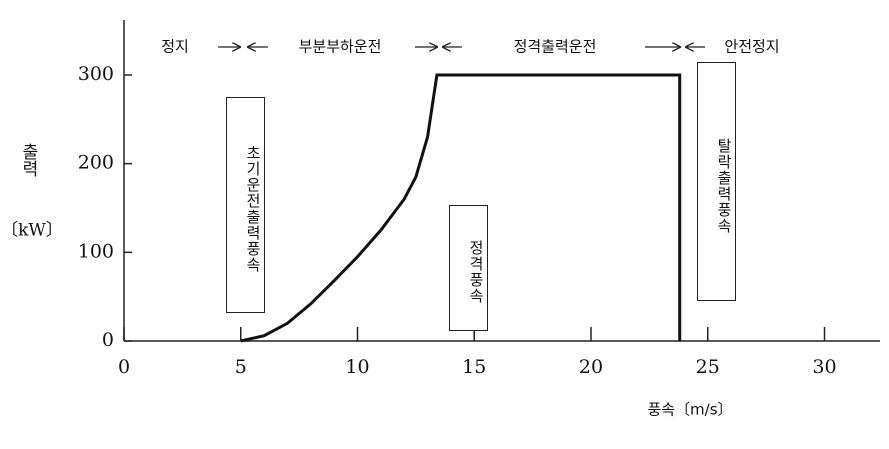 Image resolution: width=889 pixels, height=449 pixels. I want to click on x-label: 풍속〔m/s〕, so click(689, 410).